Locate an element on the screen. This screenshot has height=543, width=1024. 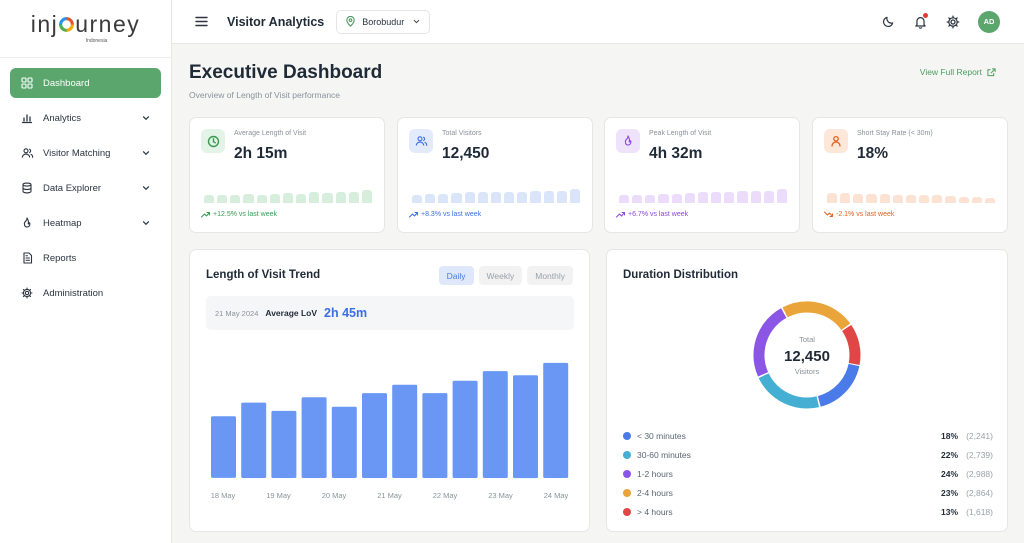
x-tick-label: 20 May is located at coordinates (334, 495).